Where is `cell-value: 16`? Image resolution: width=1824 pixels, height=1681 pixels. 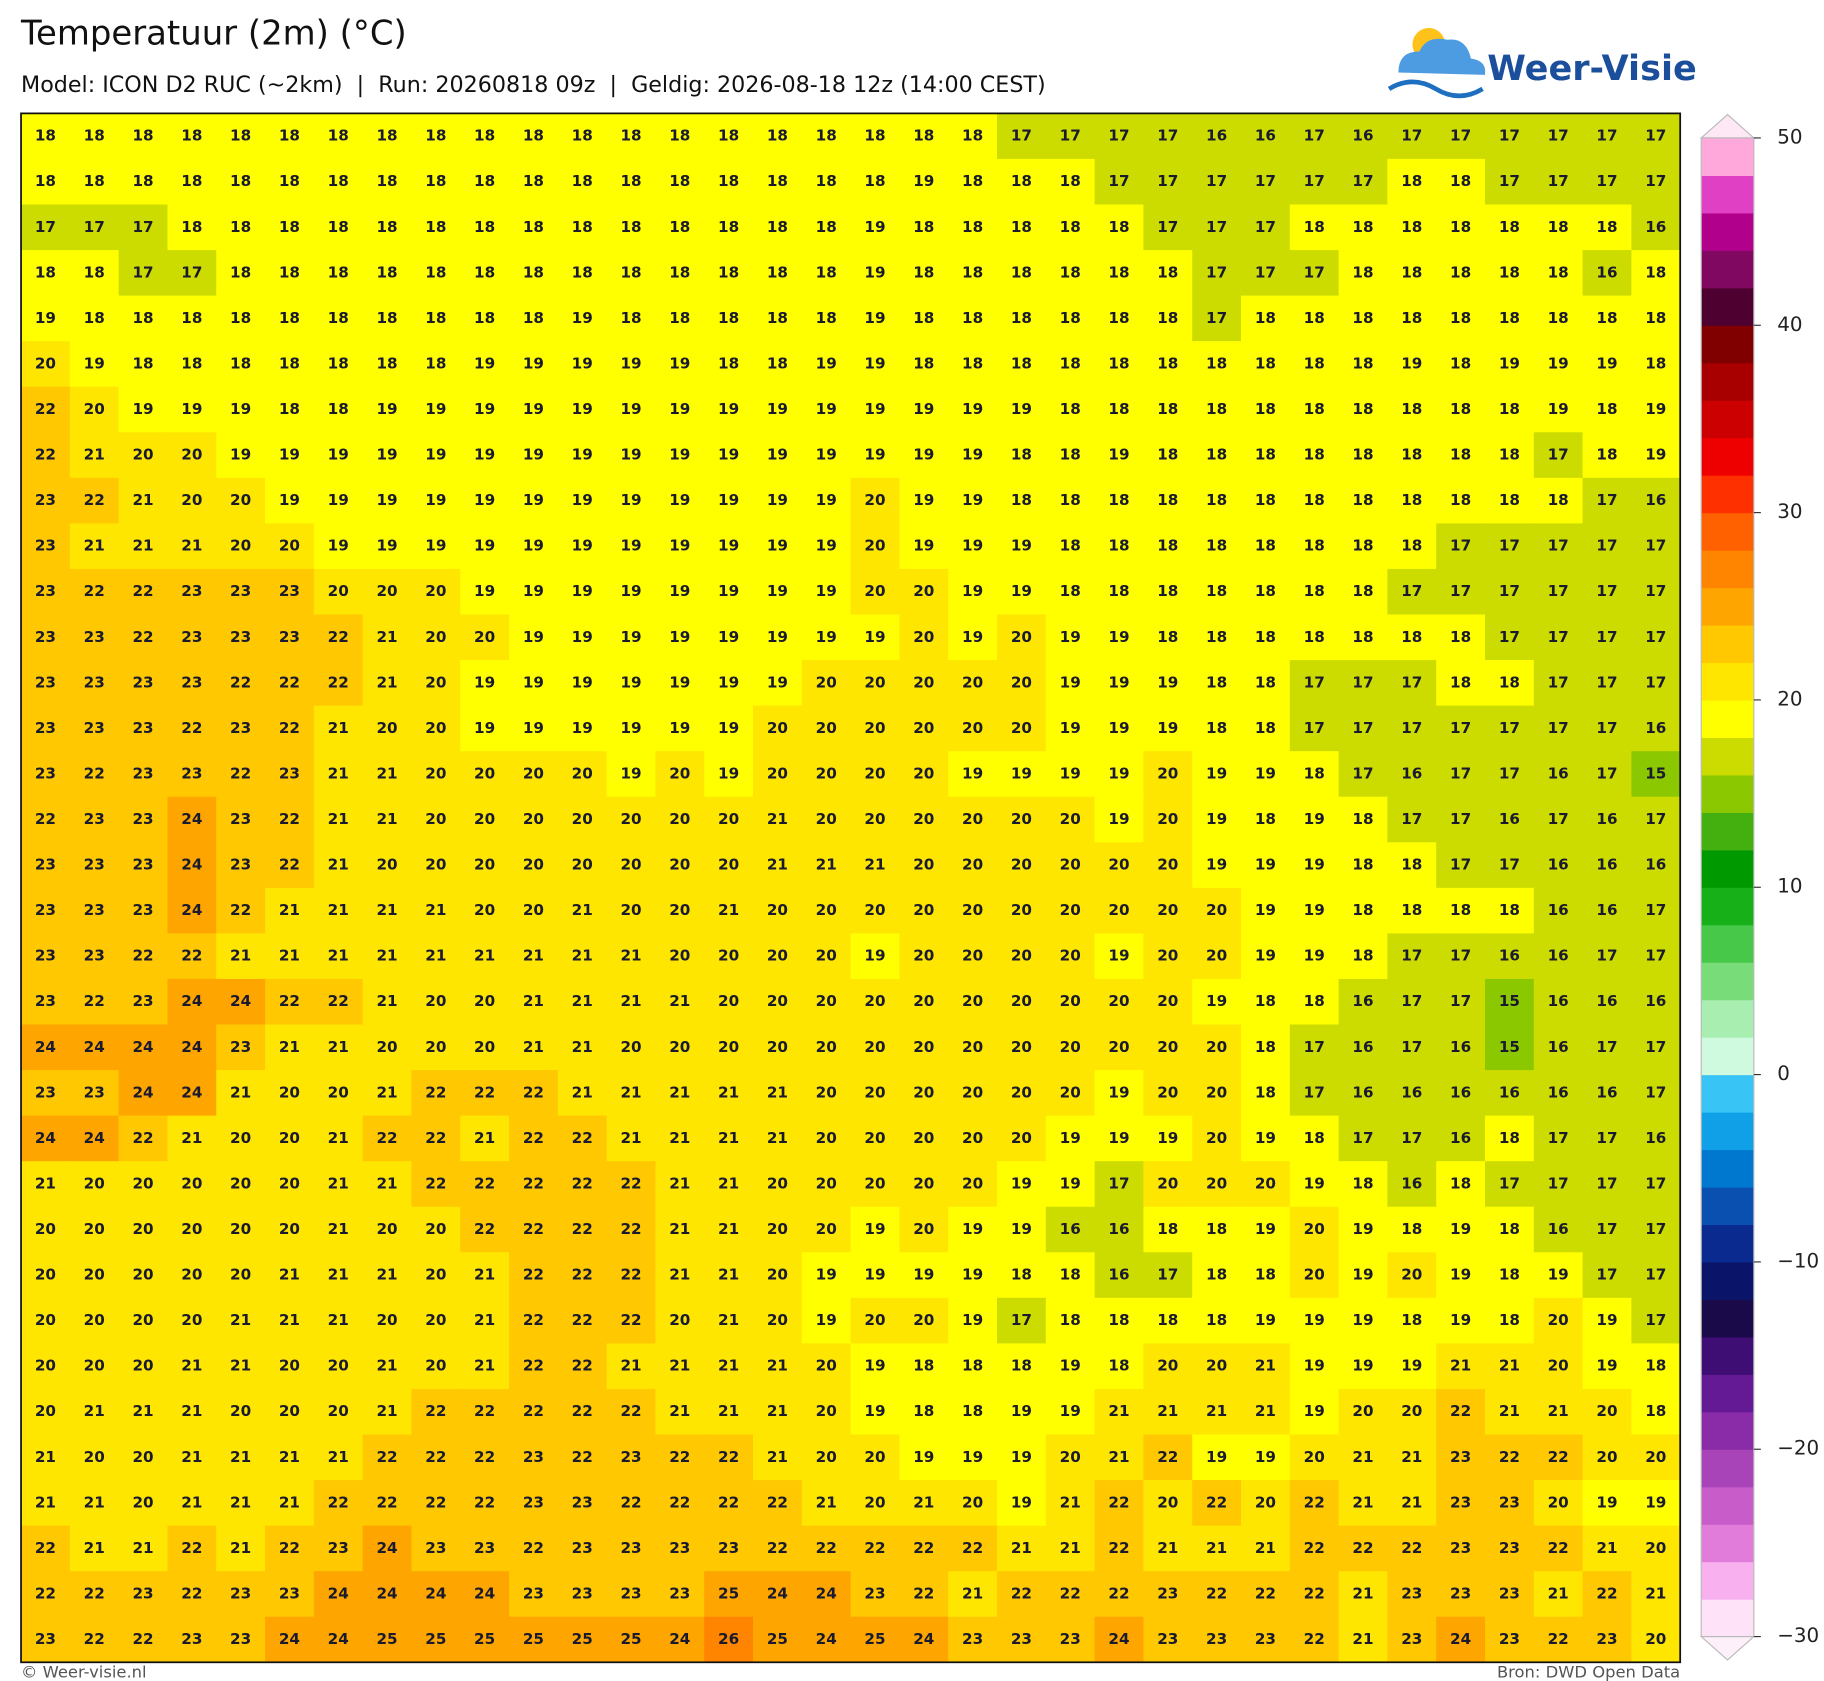 cell-value: 16 is located at coordinates (1655, 1001).